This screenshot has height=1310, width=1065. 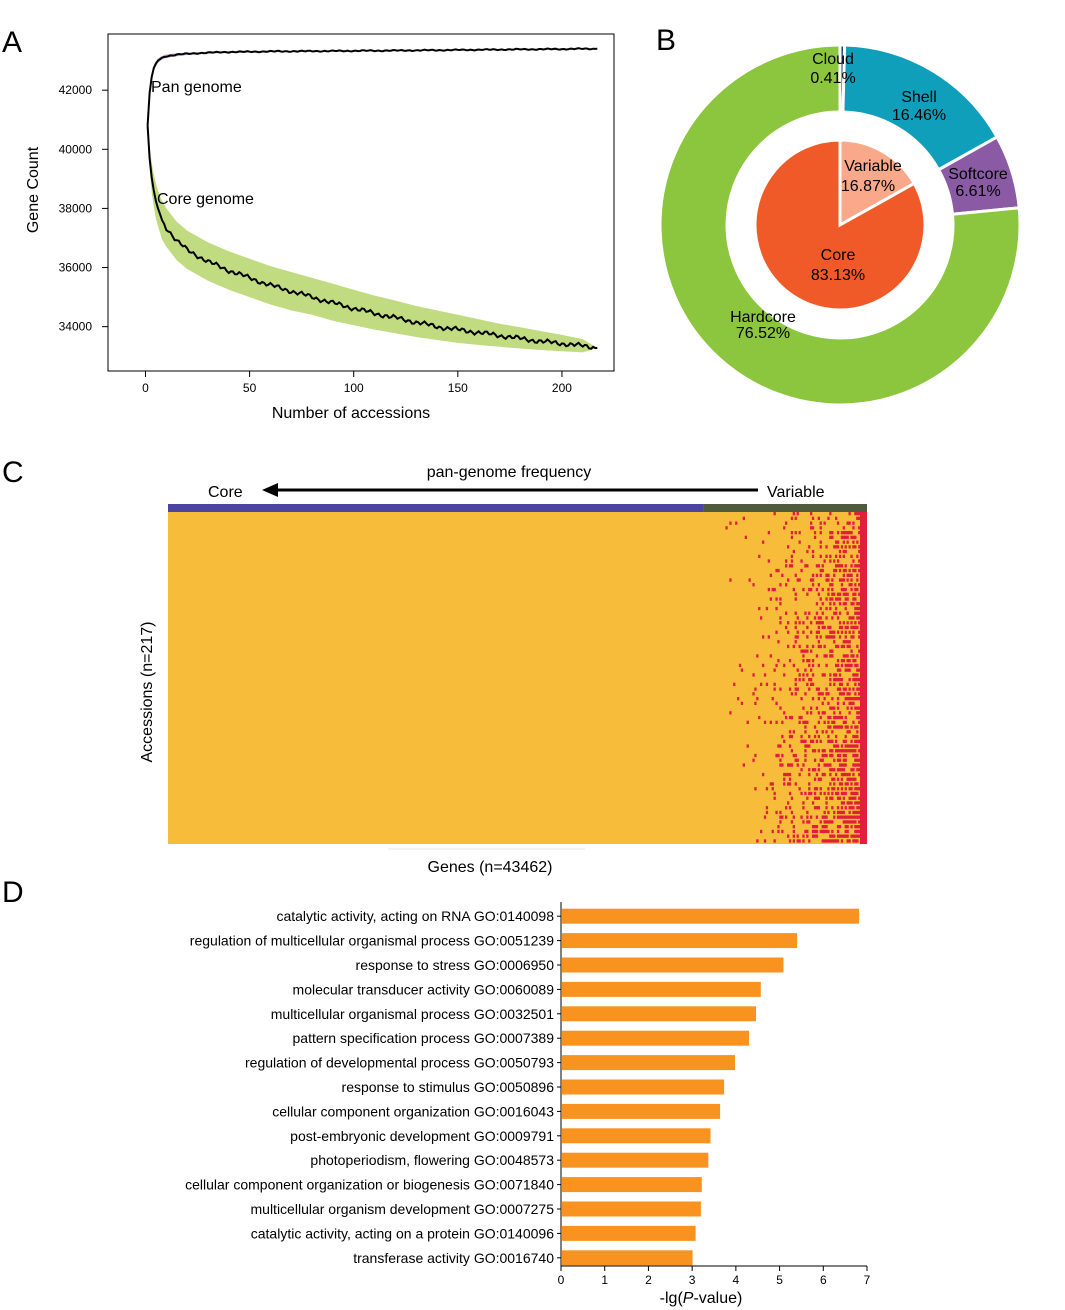 What do you see at coordinates (13, 472) in the screenshot?
I see `panel-label-c: C` at bounding box center [13, 472].